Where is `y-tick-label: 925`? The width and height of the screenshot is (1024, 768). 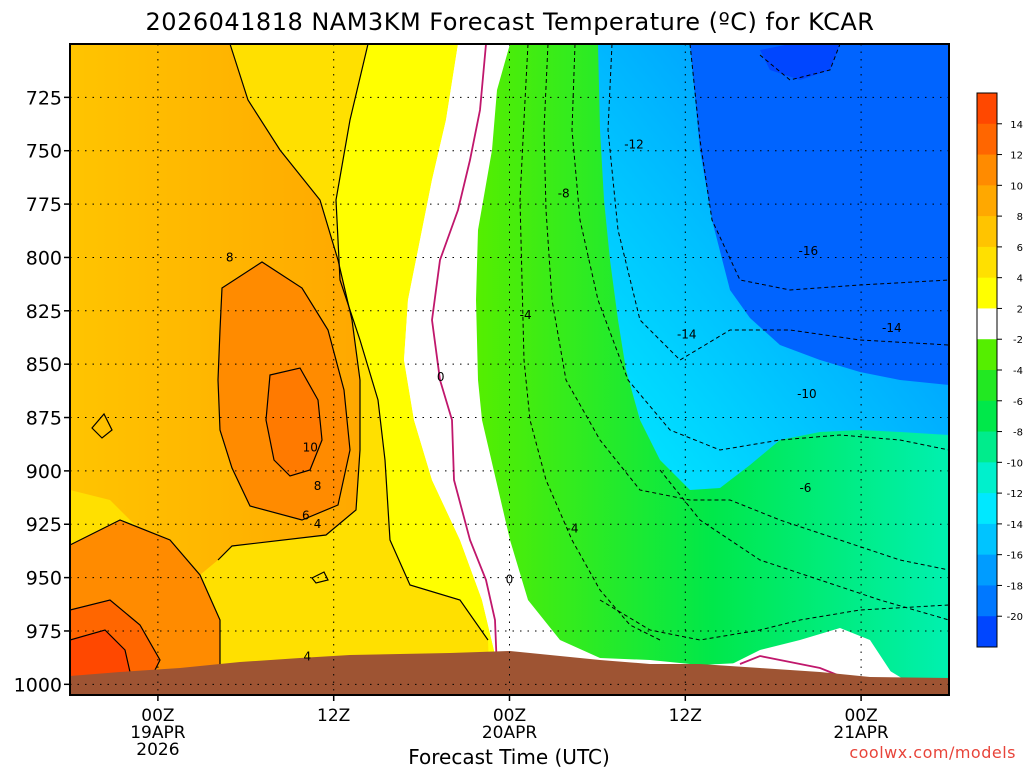
y-tick-label: 925 is located at coordinates (44, 525).